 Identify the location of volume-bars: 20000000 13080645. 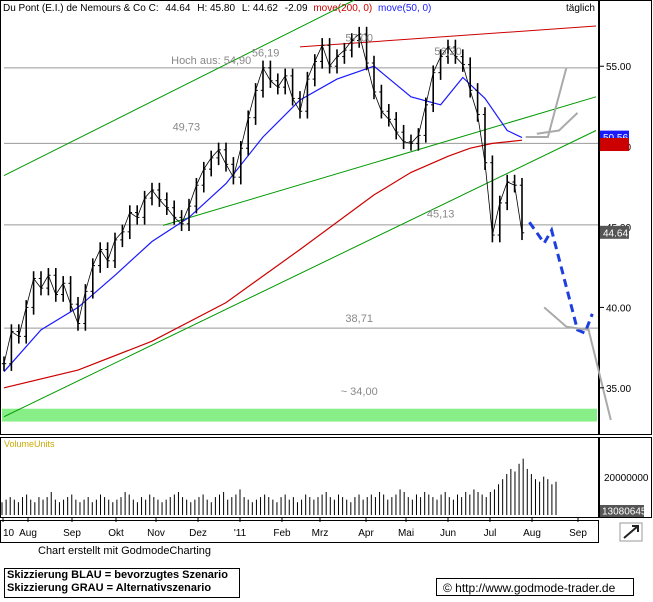
(325, 488).